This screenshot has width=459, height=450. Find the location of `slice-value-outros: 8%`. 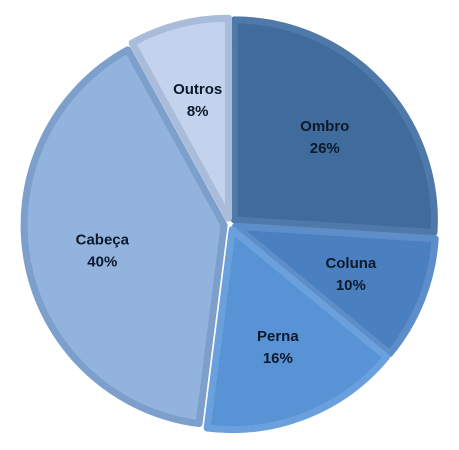

slice-value-outros: 8% is located at coordinates (198, 111).